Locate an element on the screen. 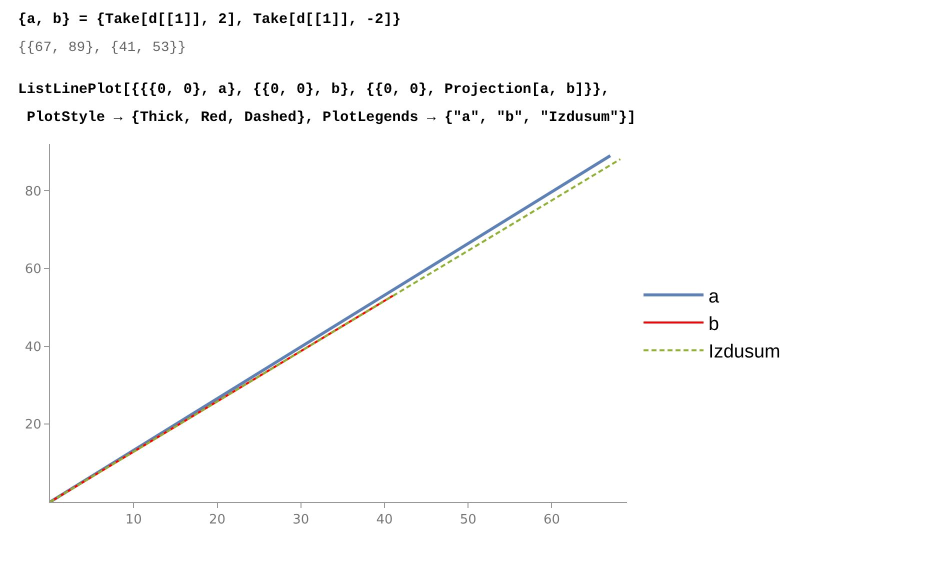 The width and height of the screenshot is (927, 583). x-tick-label: 20 is located at coordinates (217, 520).